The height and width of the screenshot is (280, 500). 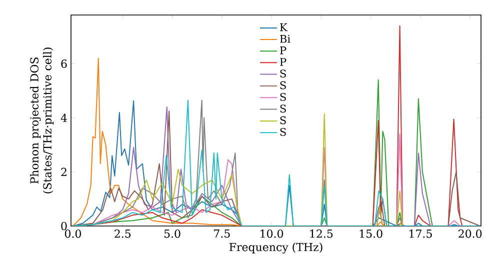 What do you see at coordinates (421, 234) in the screenshot?
I see `x-tick-label: 17.5` at bounding box center [421, 234].